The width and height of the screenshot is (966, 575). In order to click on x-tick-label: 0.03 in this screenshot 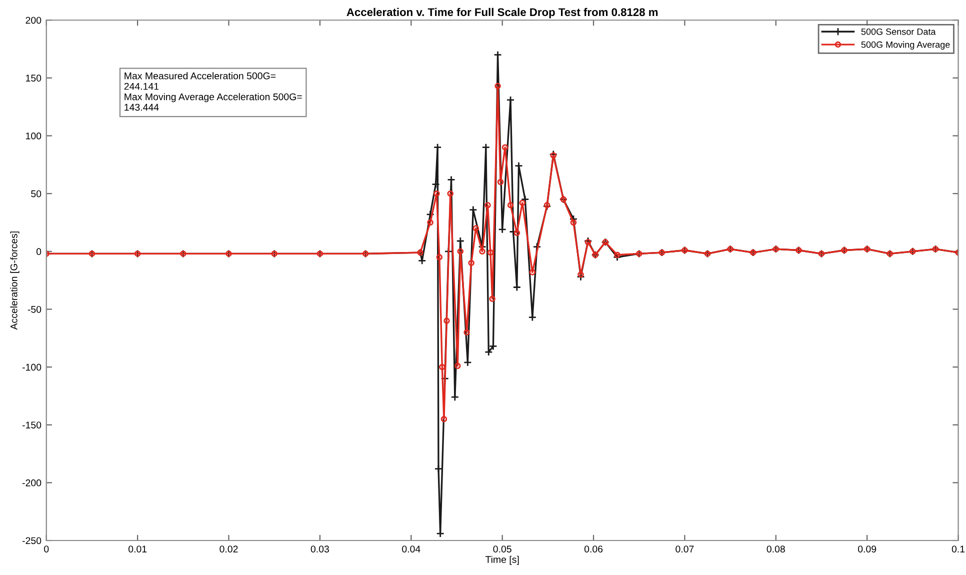, I will do `click(319, 549)`.